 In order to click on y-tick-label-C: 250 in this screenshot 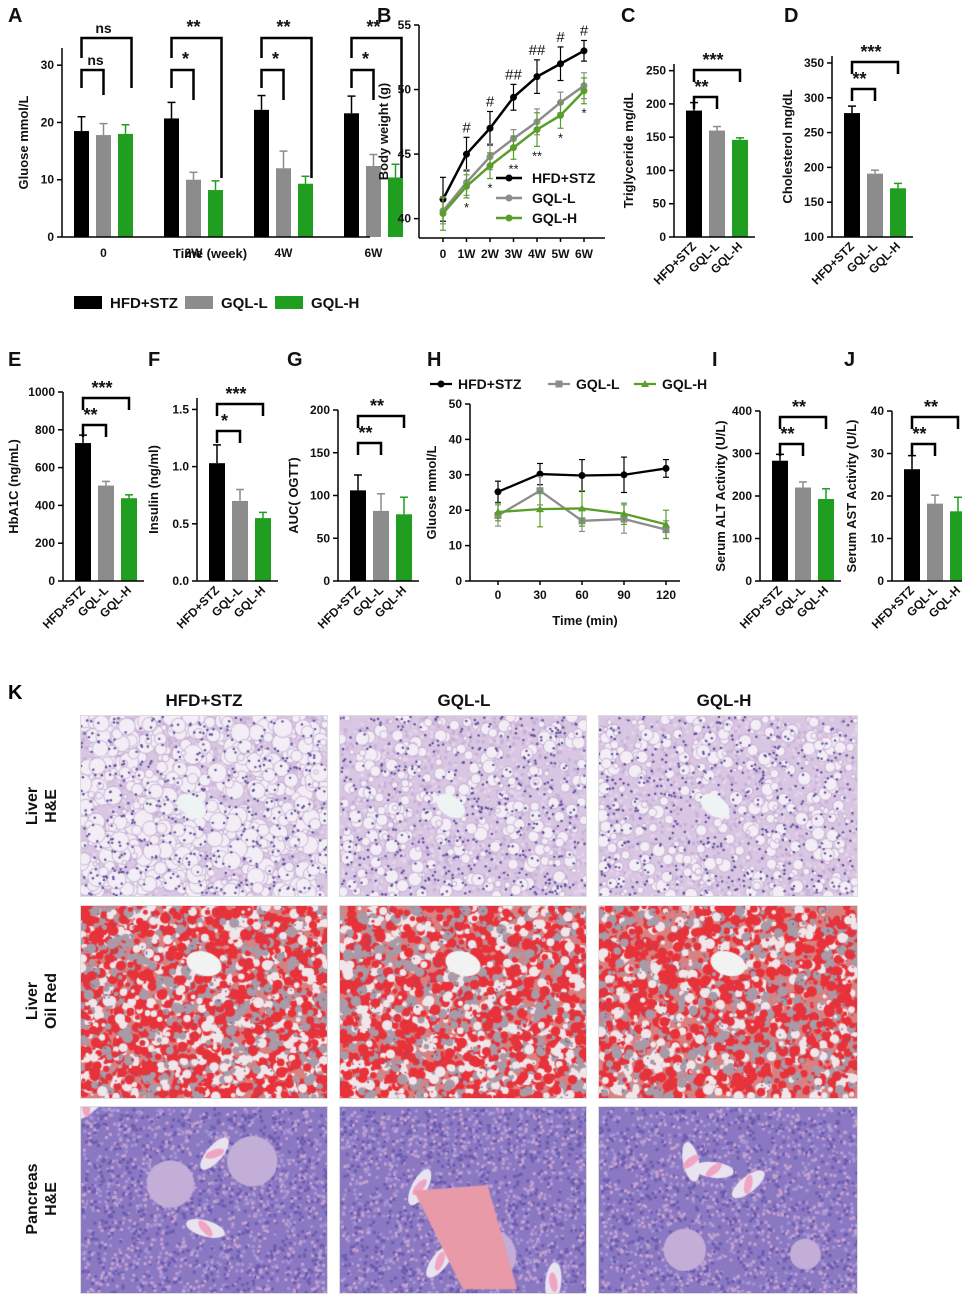, I will do `click(656, 71)`.